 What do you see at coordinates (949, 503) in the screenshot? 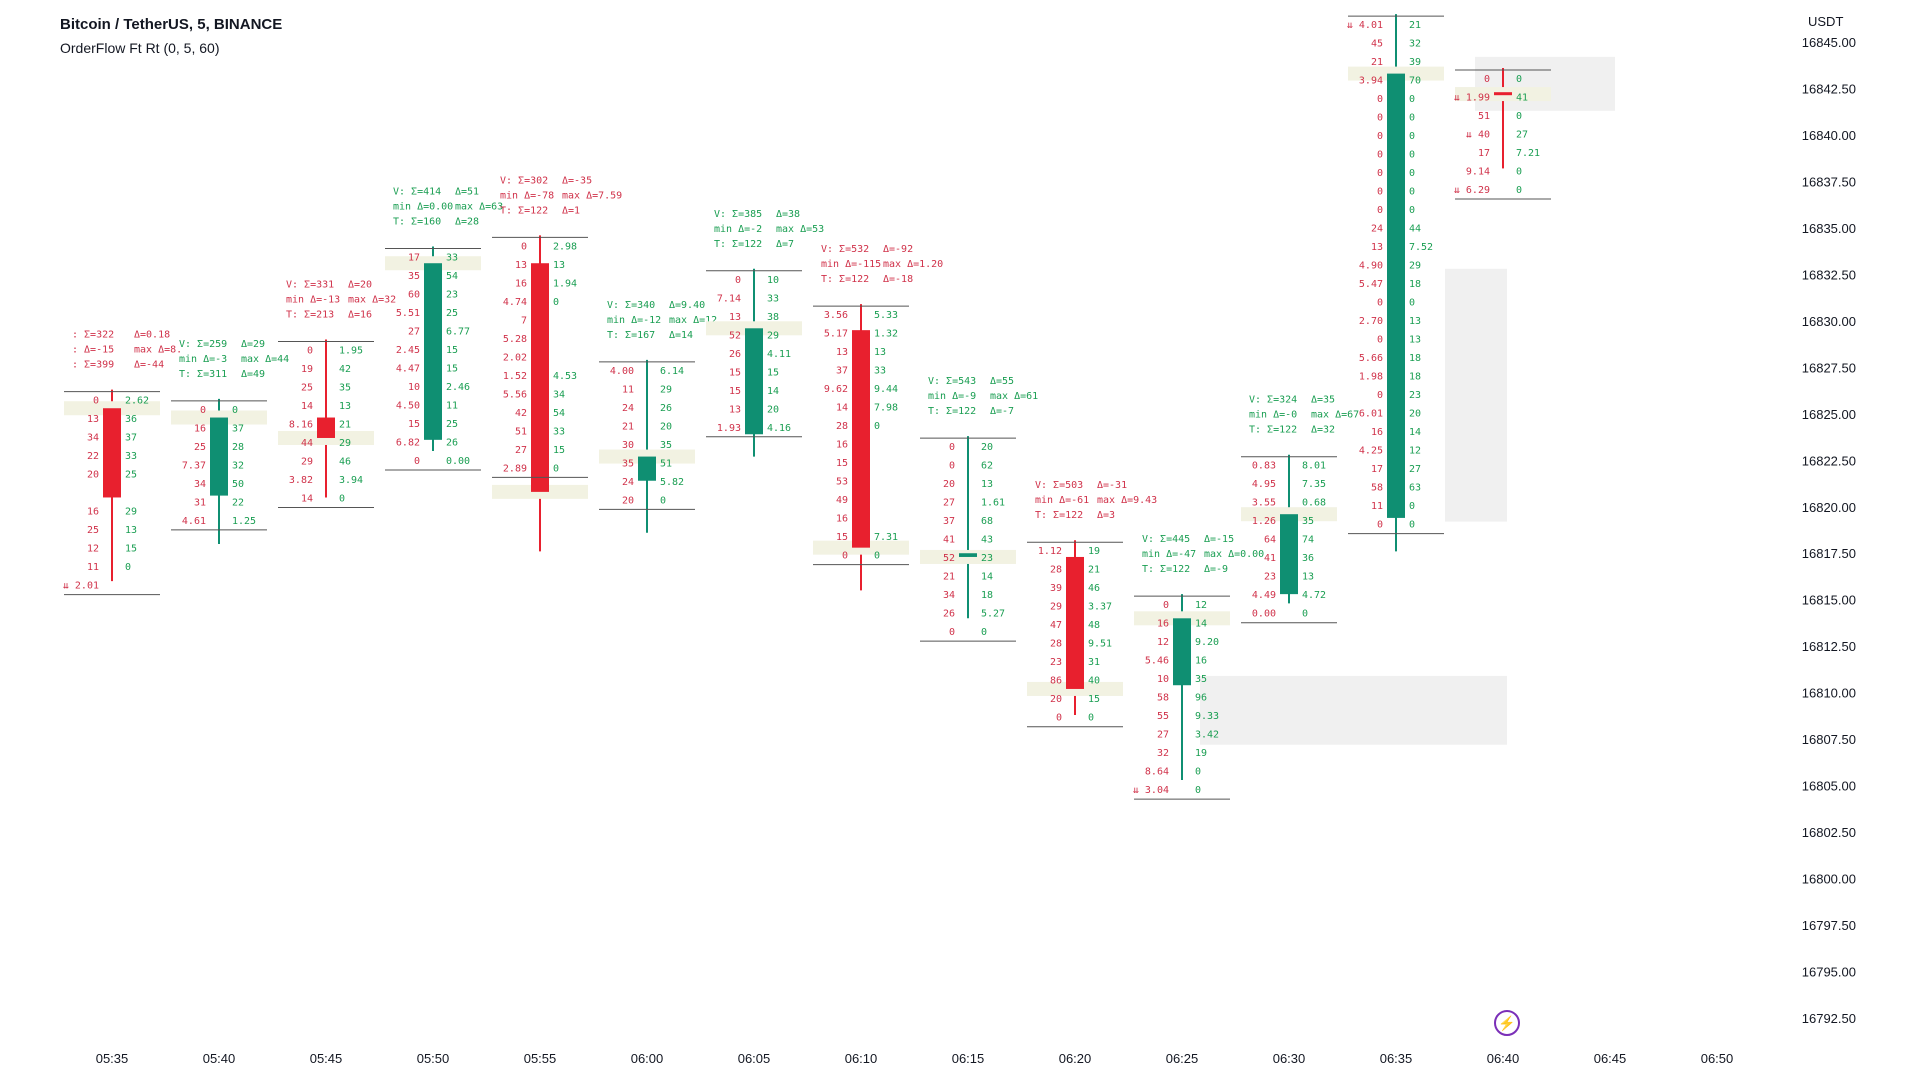
I see `bid-volume: 27` at bounding box center [949, 503].